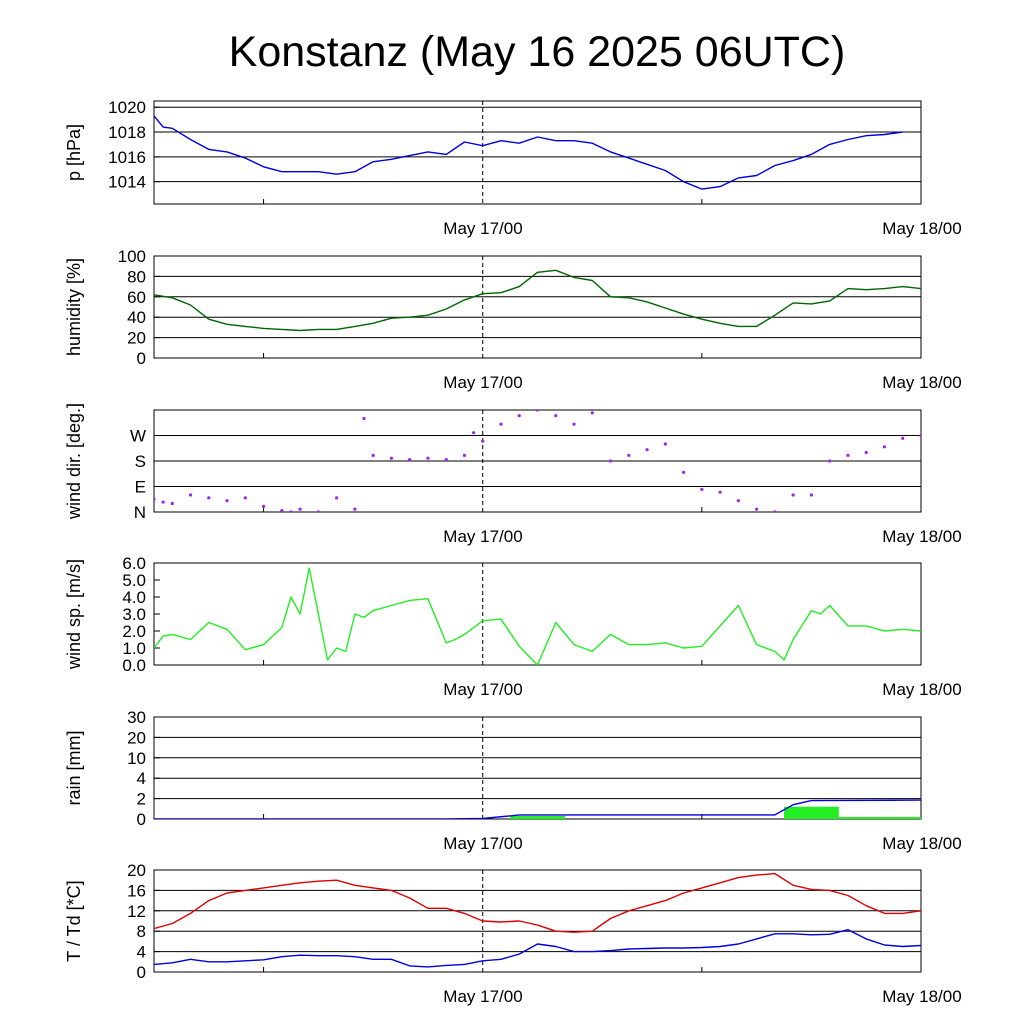 This screenshot has width=1024, height=1024. I want to click on y-tick-label: 30, so click(136, 717).